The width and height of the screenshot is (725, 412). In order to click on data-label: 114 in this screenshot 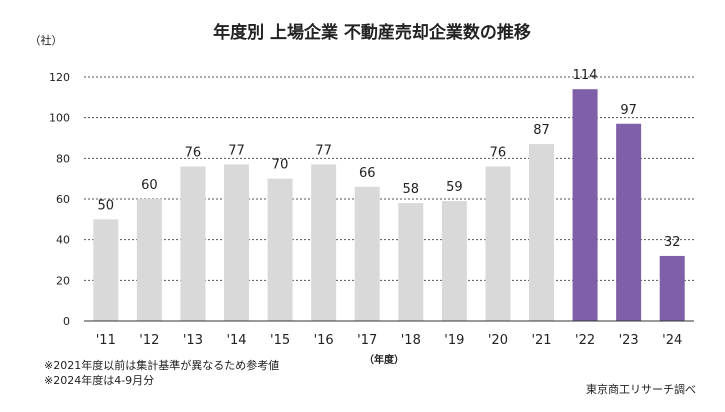, I will do `click(585, 75)`.